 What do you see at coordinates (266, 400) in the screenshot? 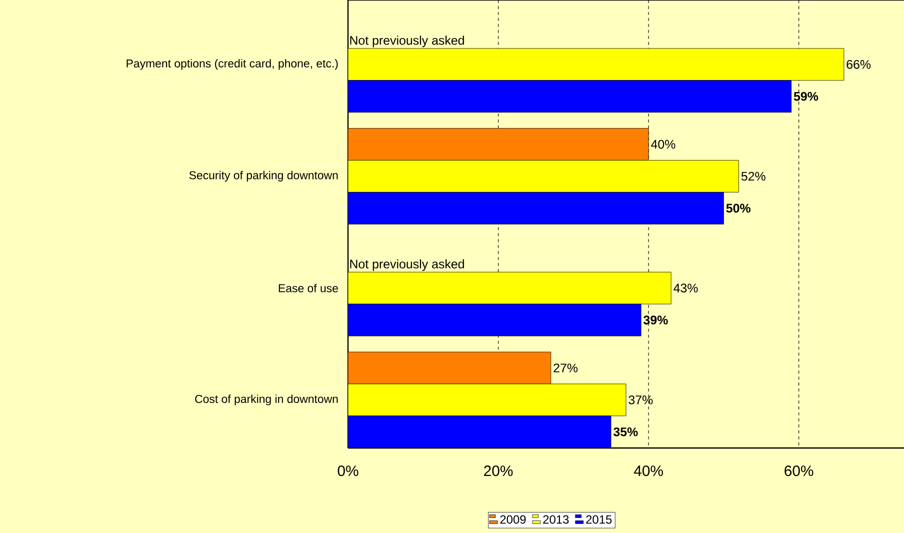
I see `y-tick-label: Cost of parking in downtown` at bounding box center [266, 400].